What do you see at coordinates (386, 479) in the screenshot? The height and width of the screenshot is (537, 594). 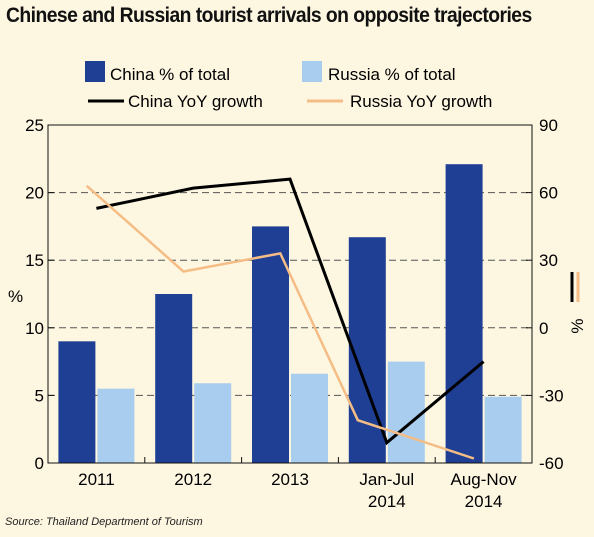 I see `x-tick-label: Jan-Jul` at bounding box center [386, 479].